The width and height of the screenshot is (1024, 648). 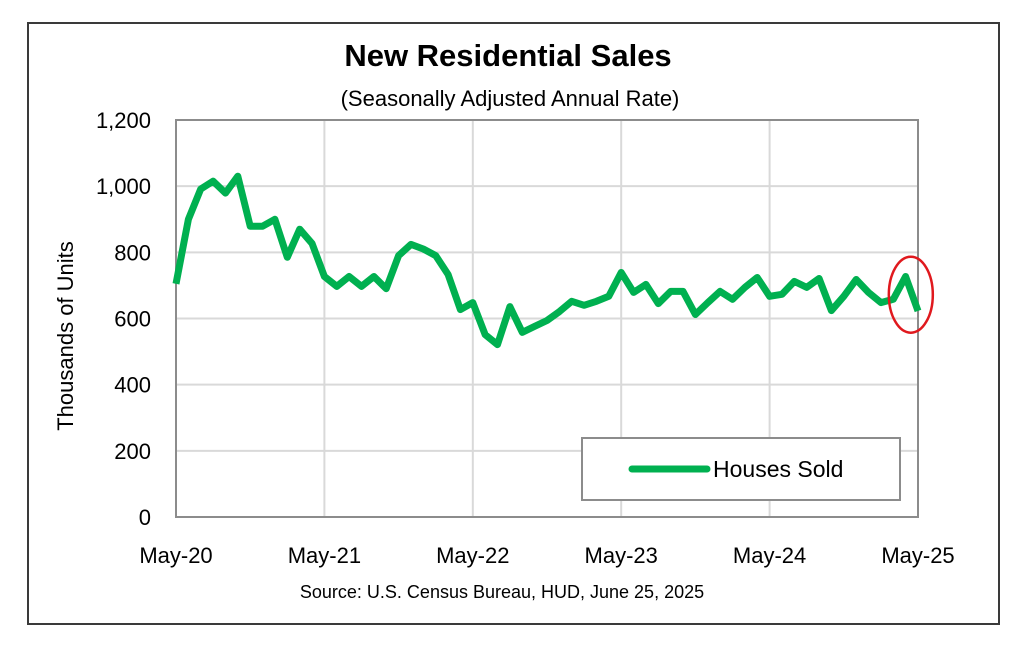 What do you see at coordinates (123, 120) in the screenshot?
I see `y-tick-label: 1,200` at bounding box center [123, 120].